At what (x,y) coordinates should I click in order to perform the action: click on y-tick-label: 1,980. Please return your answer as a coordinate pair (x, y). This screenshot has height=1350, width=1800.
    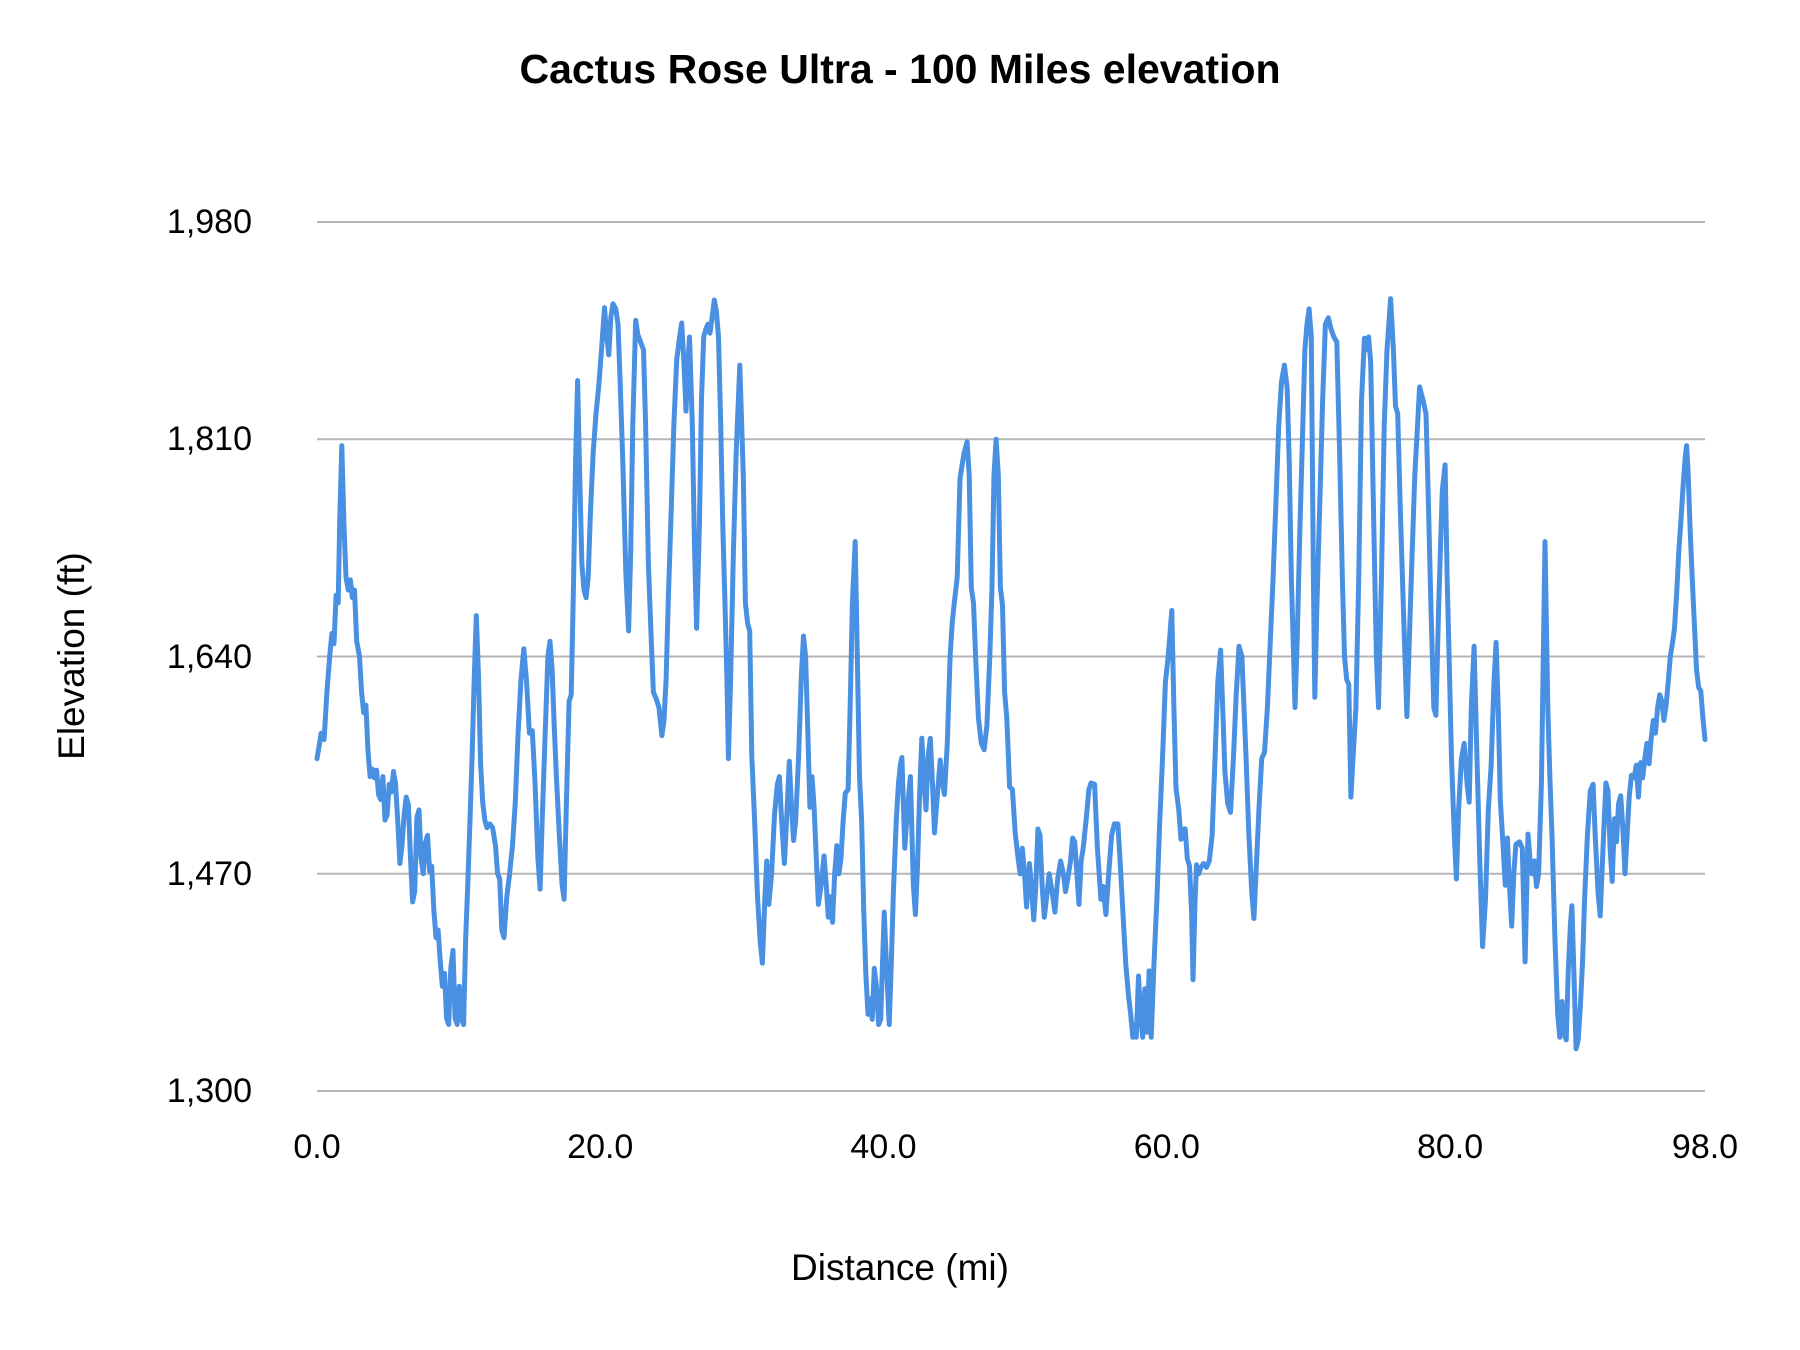
    Looking at the image, I should click on (209, 222).